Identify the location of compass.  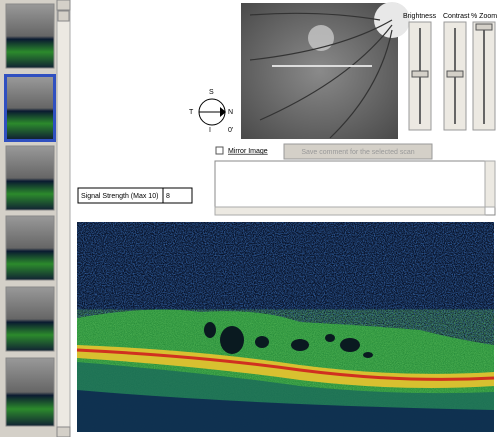
(212, 112).